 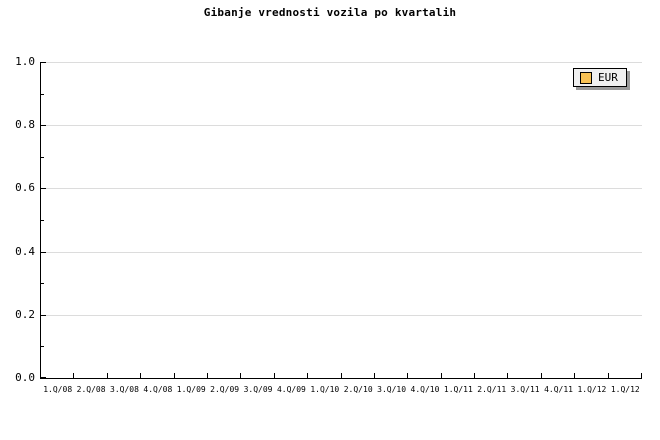 What do you see at coordinates (25, 377) in the screenshot?
I see `y-axis-label: 0.0` at bounding box center [25, 377].